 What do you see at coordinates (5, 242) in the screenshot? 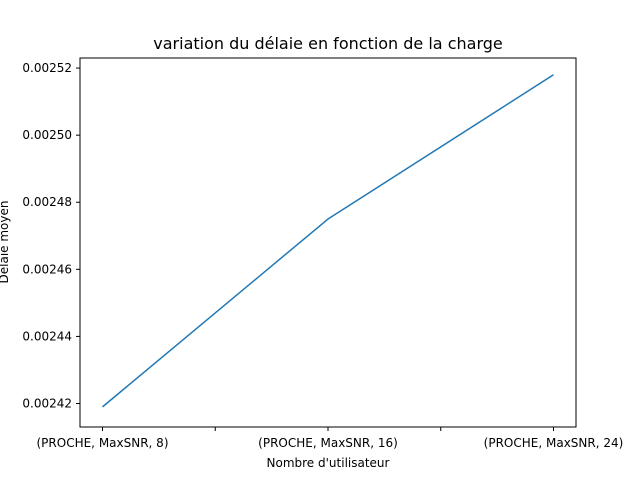
I see `y-axis-label: Délaie moyen` at bounding box center [5, 242].